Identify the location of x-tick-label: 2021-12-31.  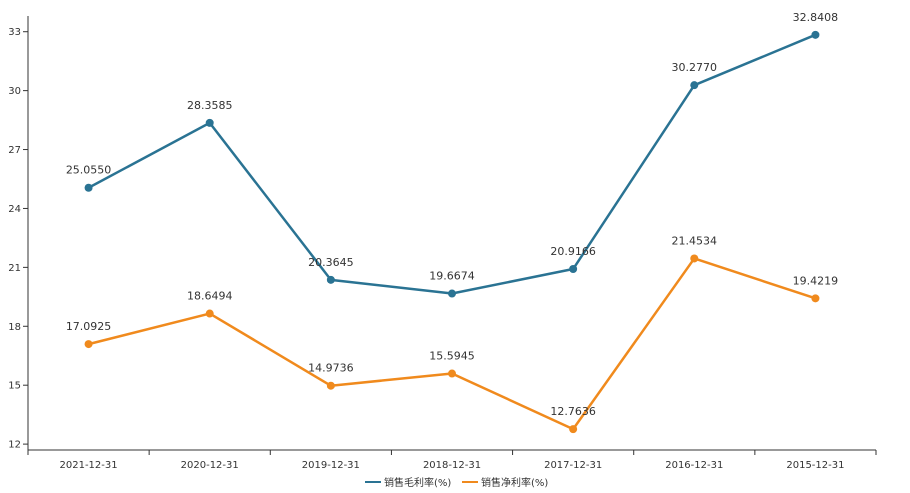
(89, 465).